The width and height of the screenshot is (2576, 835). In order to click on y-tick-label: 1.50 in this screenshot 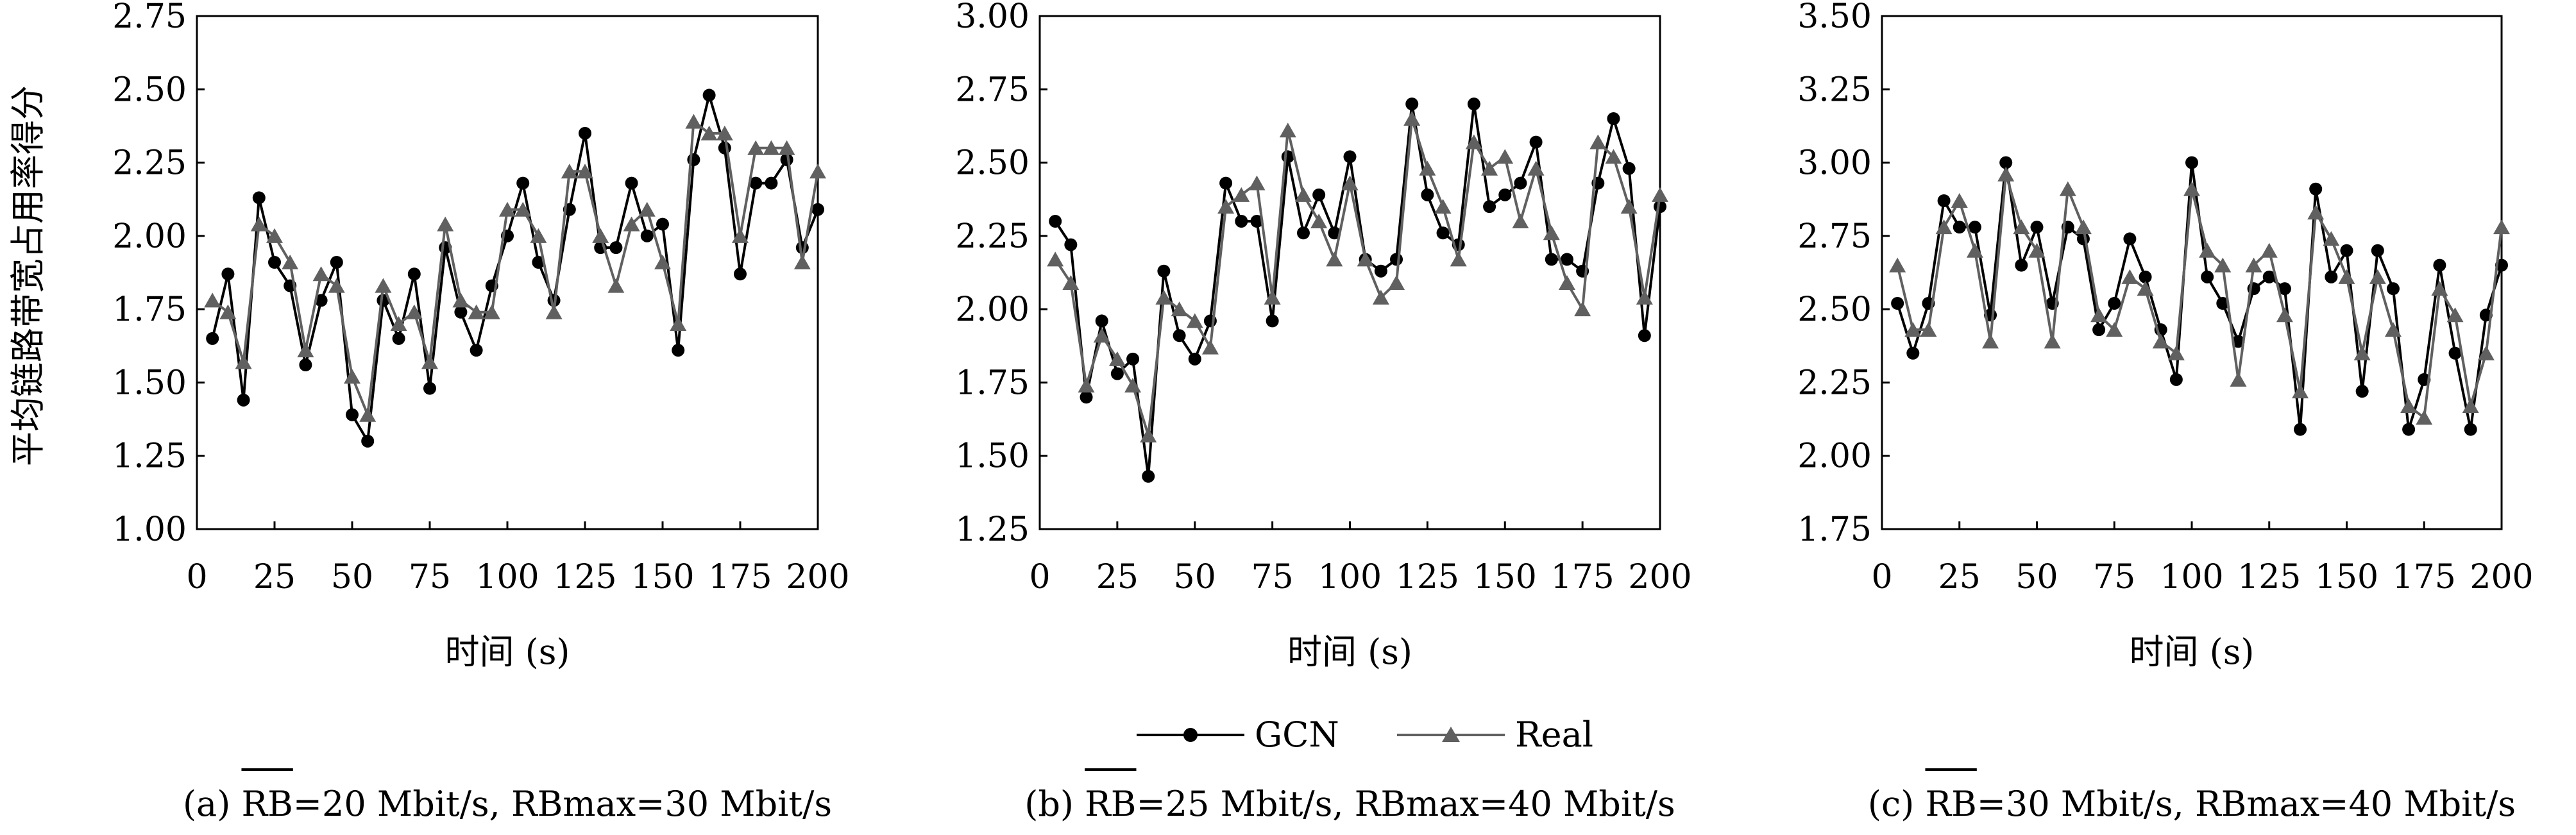, I will do `click(149, 383)`.